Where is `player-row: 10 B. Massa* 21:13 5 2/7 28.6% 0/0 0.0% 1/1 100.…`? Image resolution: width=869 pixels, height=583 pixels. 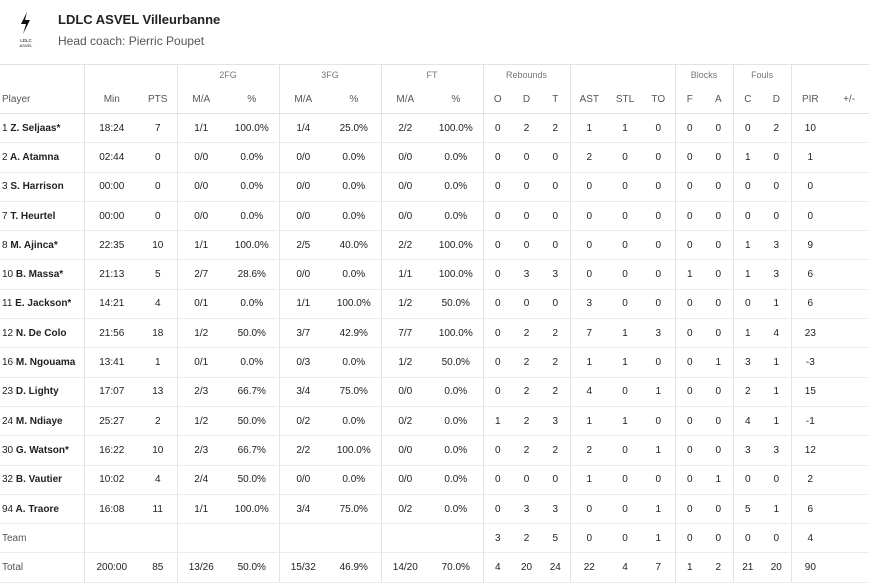 player-row: 10 B. Massa* 21:13 5 2/7 28.6% 0/0 0.0% 1/1 100.… is located at coordinates (434, 274).